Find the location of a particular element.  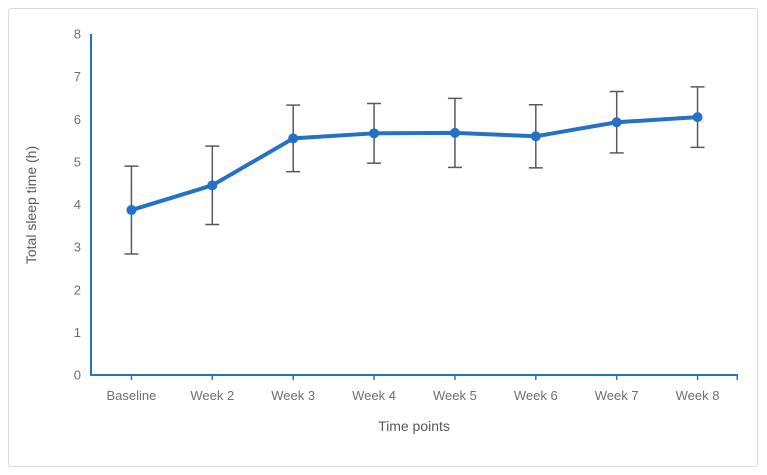

y-tick-label: 6 is located at coordinates (77, 119).